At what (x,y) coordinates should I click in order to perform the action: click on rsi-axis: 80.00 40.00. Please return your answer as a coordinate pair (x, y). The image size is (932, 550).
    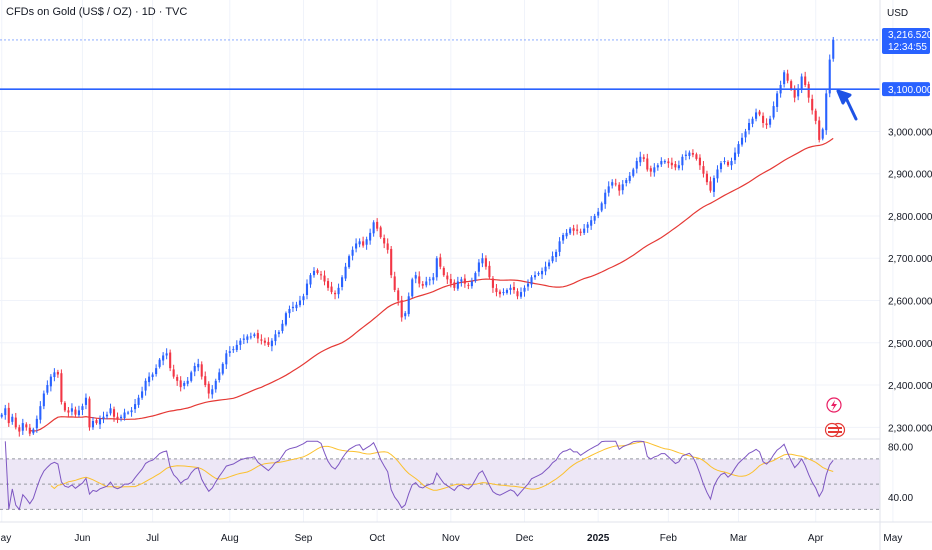
    Looking at the image, I should click on (900, 472).